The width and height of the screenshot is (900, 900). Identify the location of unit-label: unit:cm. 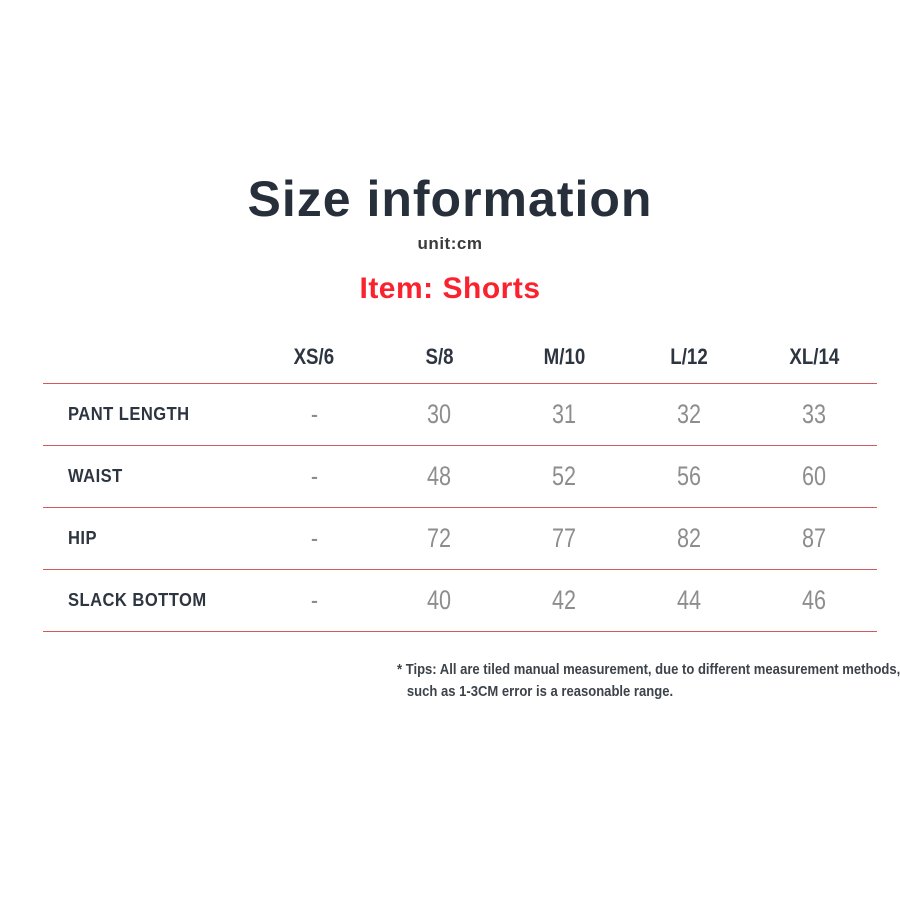
(450, 243).